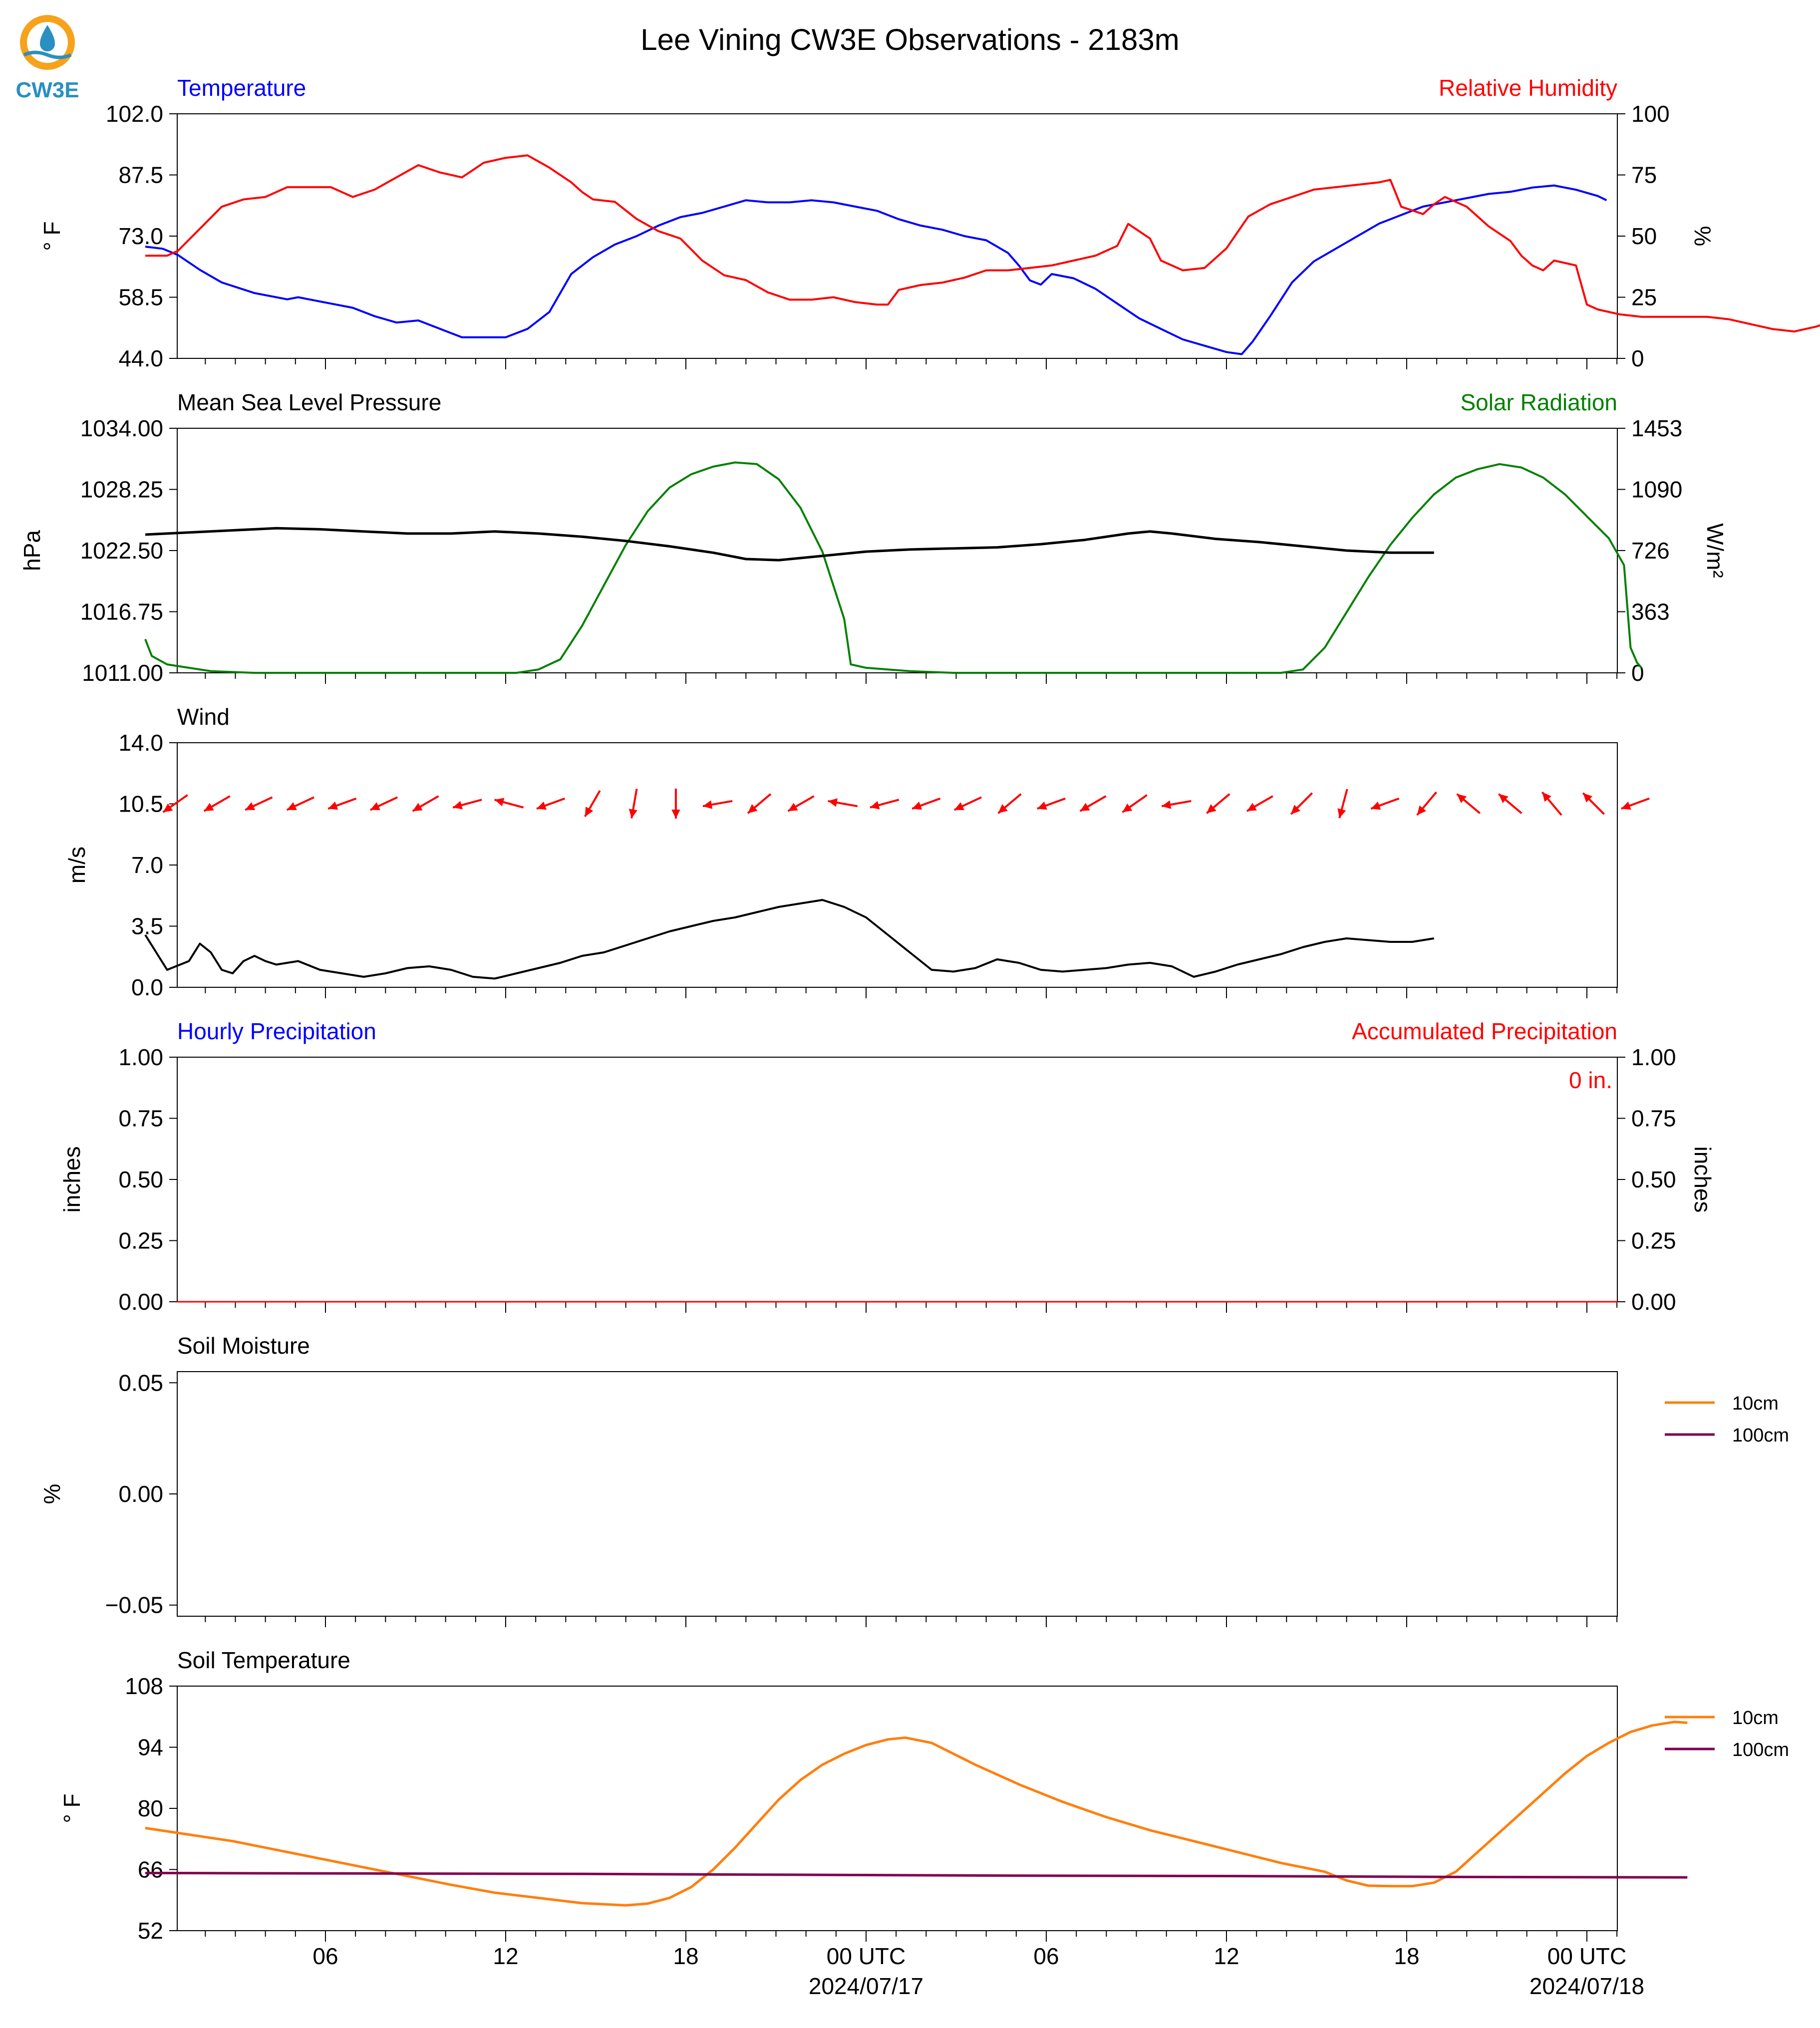 This screenshot has width=1820, height=2028. Describe the element at coordinates (77, 865) in the screenshot. I see `wind-ylabel: m/s` at that location.